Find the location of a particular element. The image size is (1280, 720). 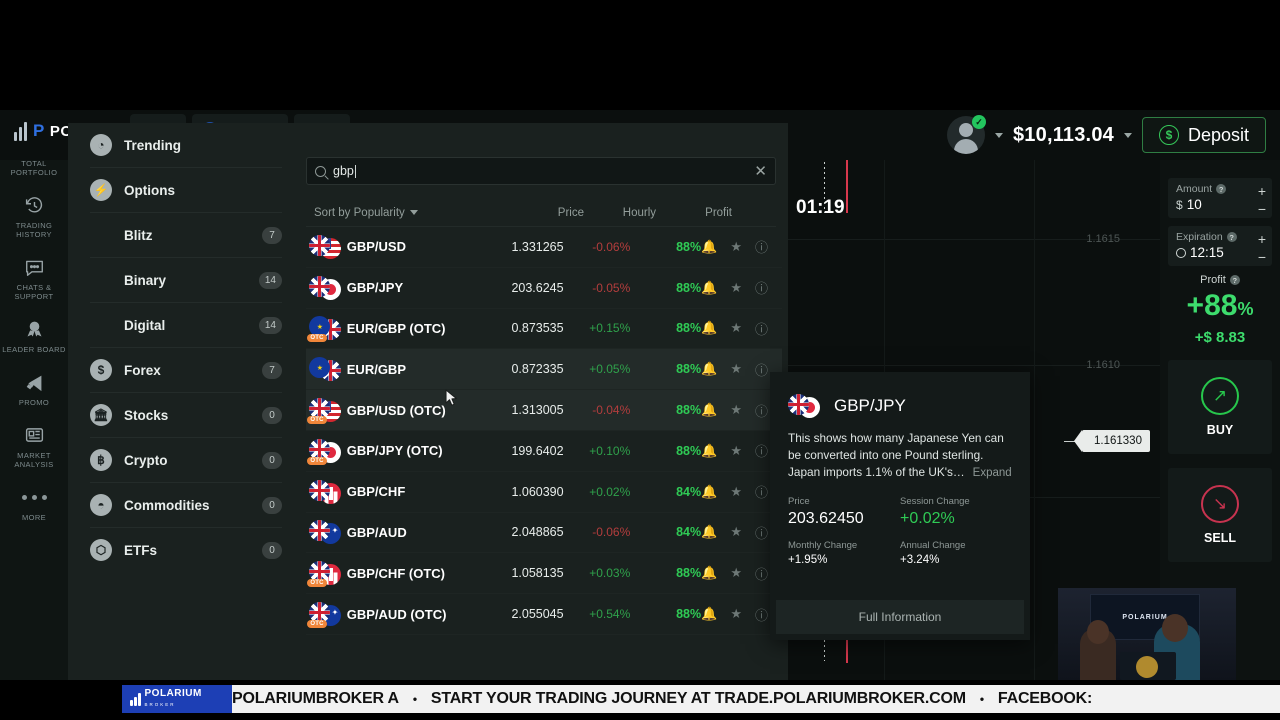

table-row: GBP/AUD 2.048865 -0.06% 84%🔔 ★ ⓘ is located at coordinates (544, 533).